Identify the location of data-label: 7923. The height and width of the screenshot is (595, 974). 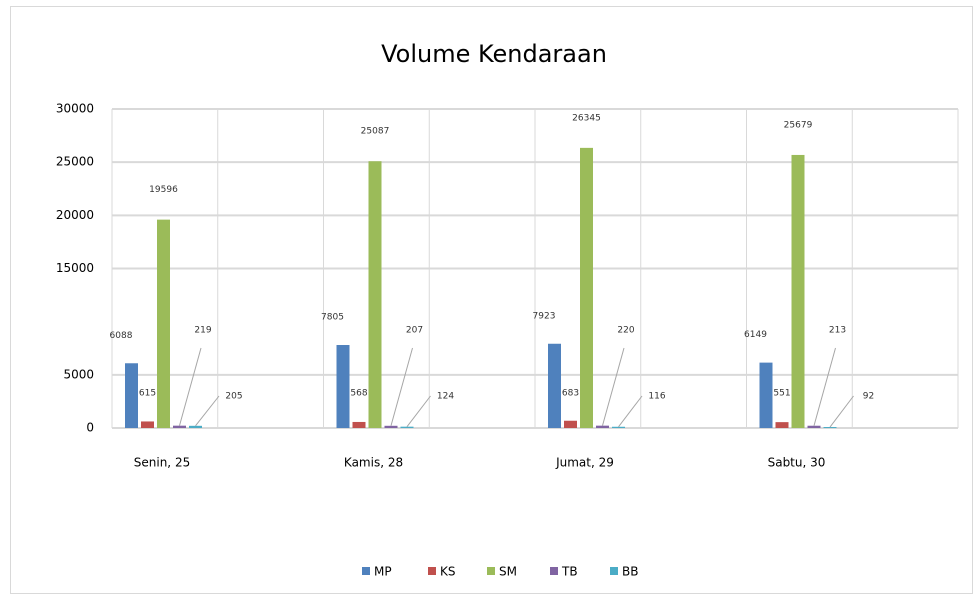
(544, 316).